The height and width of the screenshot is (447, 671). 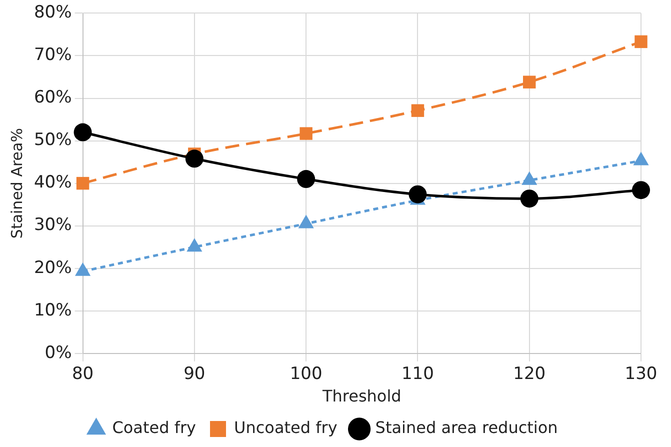 What do you see at coordinates (466, 428) in the screenshot?
I see `legend-label: Stained area reduction` at bounding box center [466, 428].